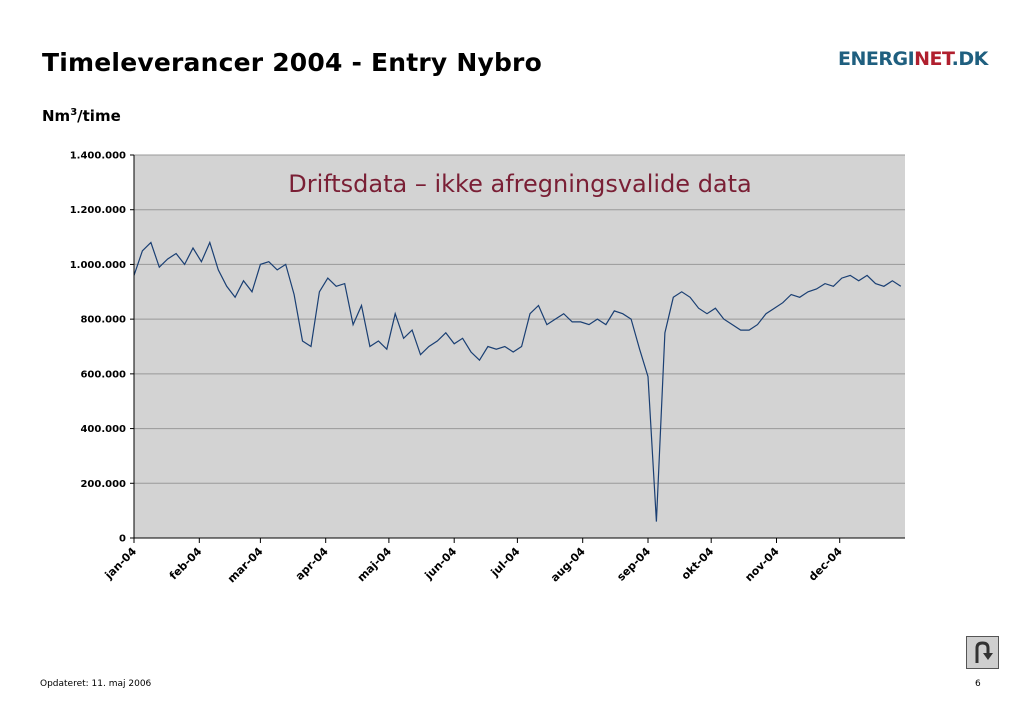 The height and width of the screenshot is (708, 1023). I want to click on u-turn-arrow-icon, so click(984, 652).